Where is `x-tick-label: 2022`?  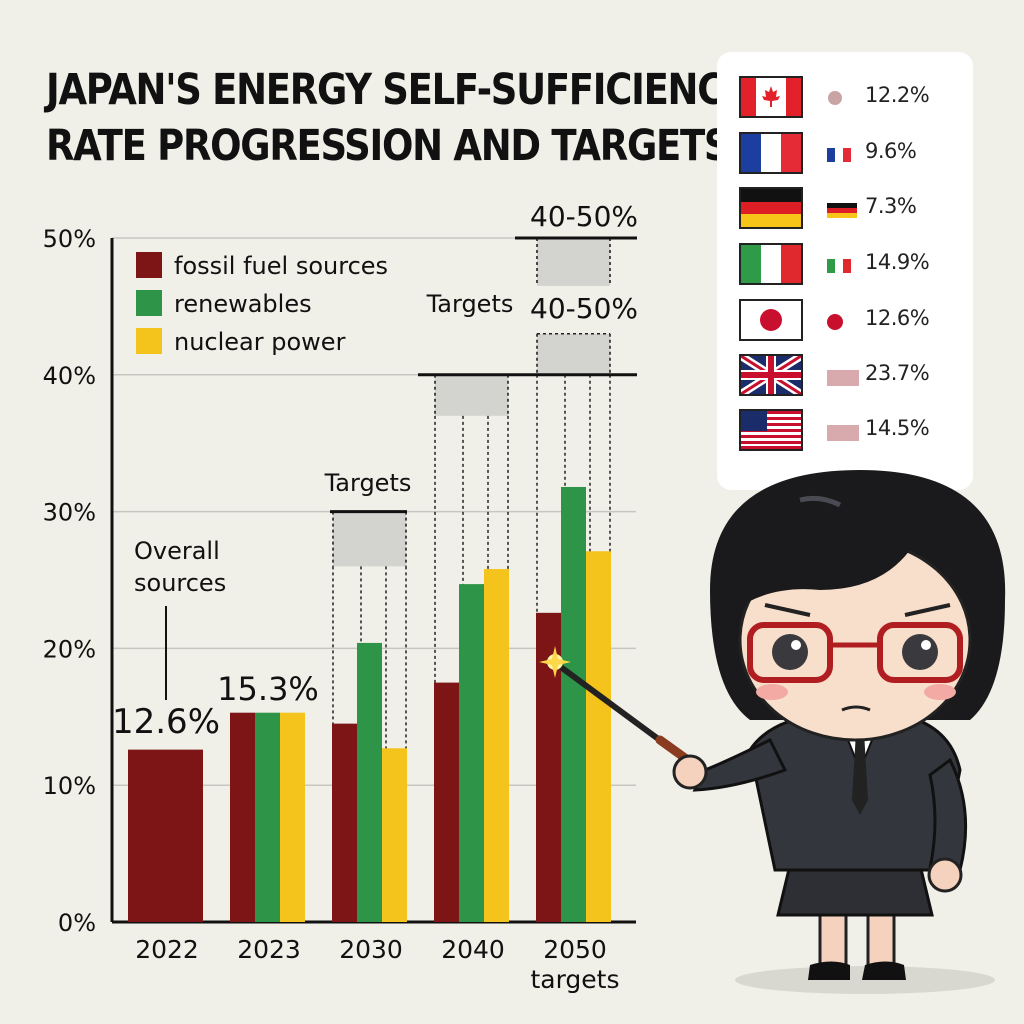
x-tick-label: 2022 is located at coordinates (167, 949).